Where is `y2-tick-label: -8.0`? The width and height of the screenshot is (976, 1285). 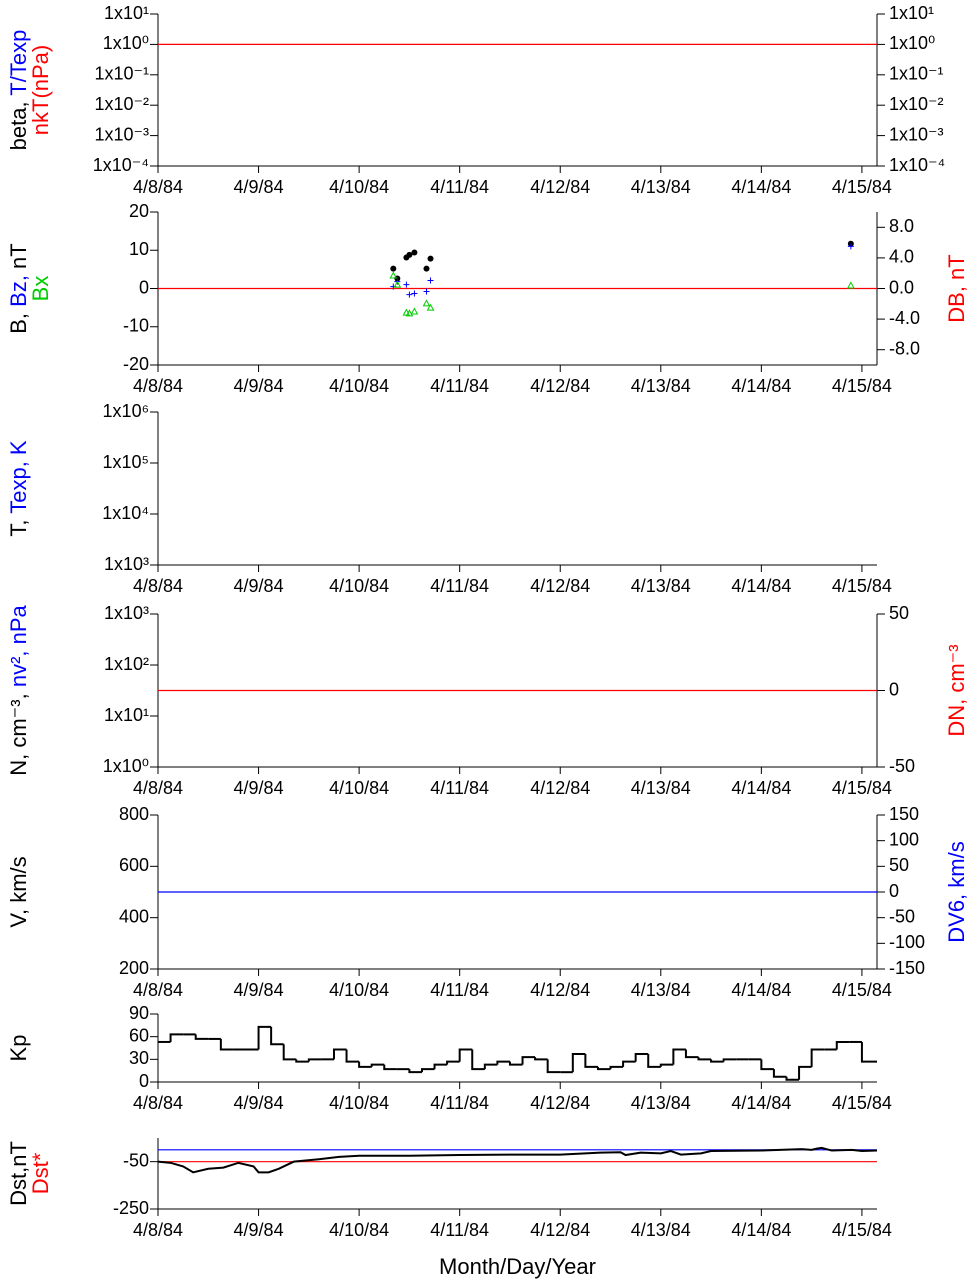 y2-tick-label: -8.0 is located at coordinates (904, 348).